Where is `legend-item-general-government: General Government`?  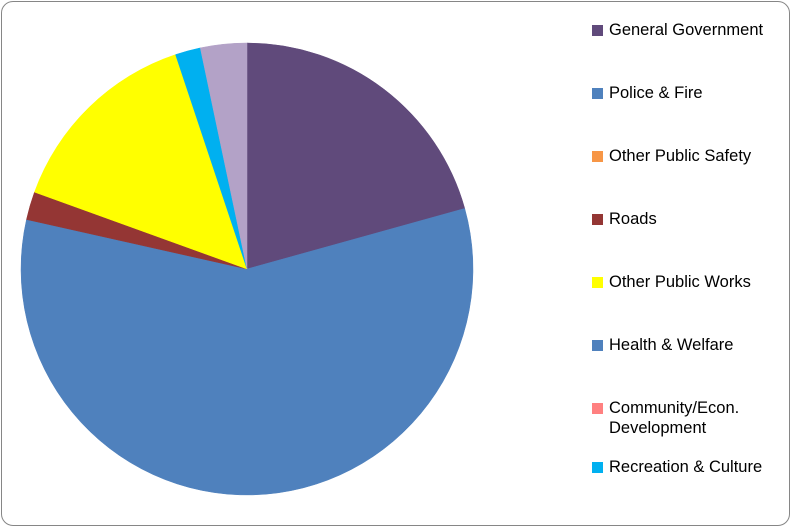 legend-item-general-government: General Government is located at coordinates (690, 30).